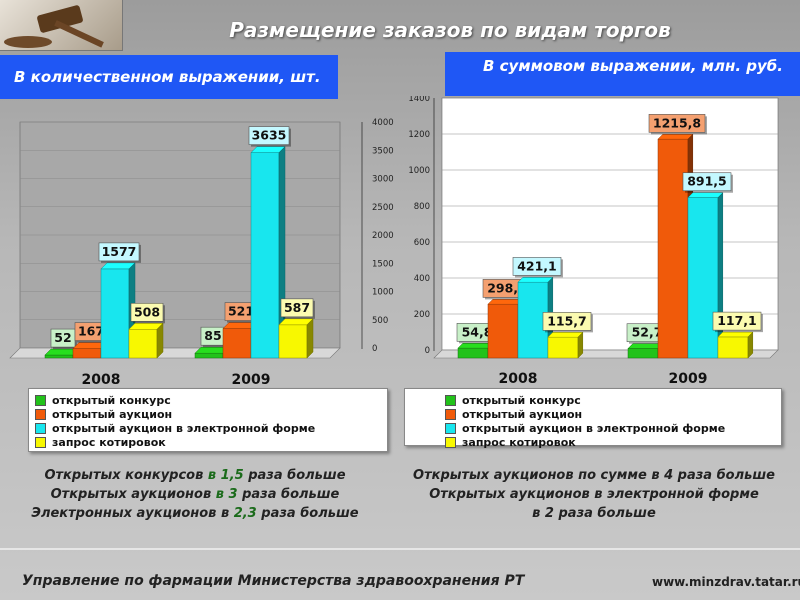 The image size is (800, 600). Describe the element at coordinates (195, 513) in the screenshot. I see `note-line: Электронных аукционов в 2,3 раза больше` at that location.